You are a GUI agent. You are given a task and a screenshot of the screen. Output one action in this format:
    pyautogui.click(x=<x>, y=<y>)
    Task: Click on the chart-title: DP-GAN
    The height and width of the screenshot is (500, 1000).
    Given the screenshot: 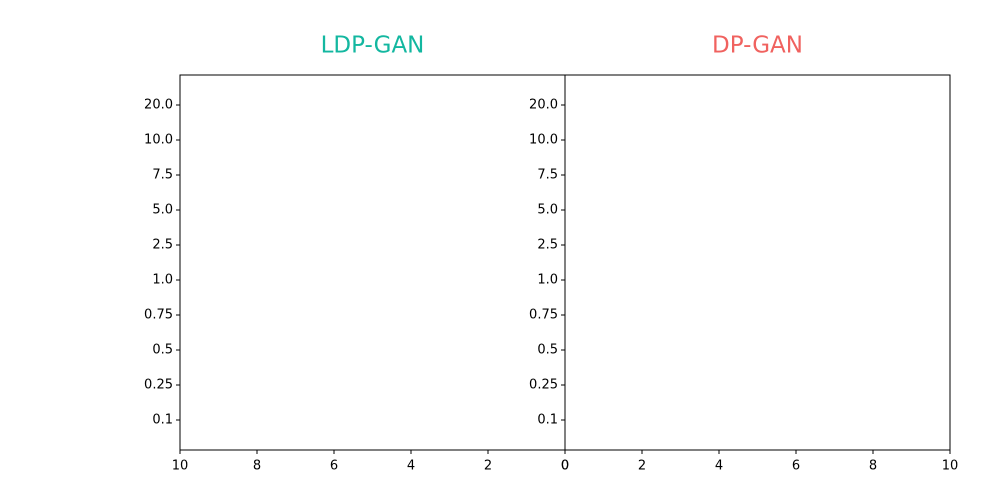 What is the action you would take?
    pyautogui.click(x=757, y=46)
    